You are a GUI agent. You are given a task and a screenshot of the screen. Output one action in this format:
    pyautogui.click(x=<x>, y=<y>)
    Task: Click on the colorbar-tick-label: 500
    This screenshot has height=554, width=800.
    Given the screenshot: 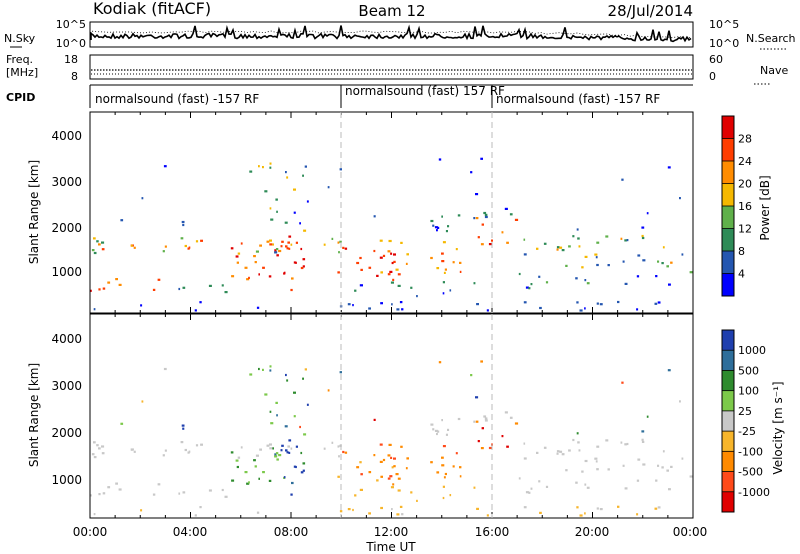 What is the action you would take?
    pyautogui.click(x=748, y=370)
    